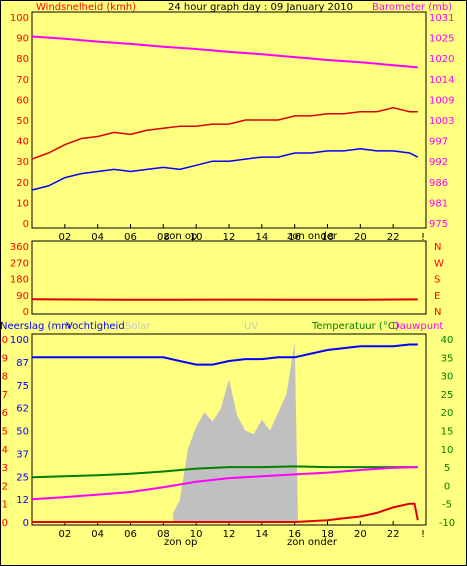 This screenshot has width=467, height=566. I want to click on humidity-tick-label: 50, so click(22, 432).